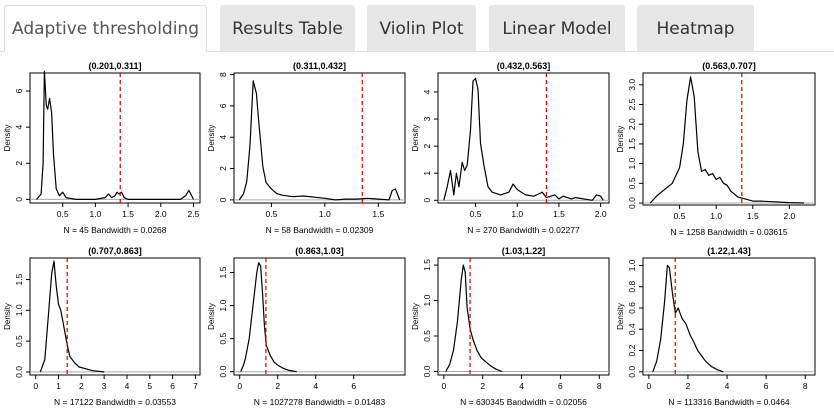 This screenshot has height=417, width=834. I want to click on tab-results-table: Results Table, so click(287, 28).